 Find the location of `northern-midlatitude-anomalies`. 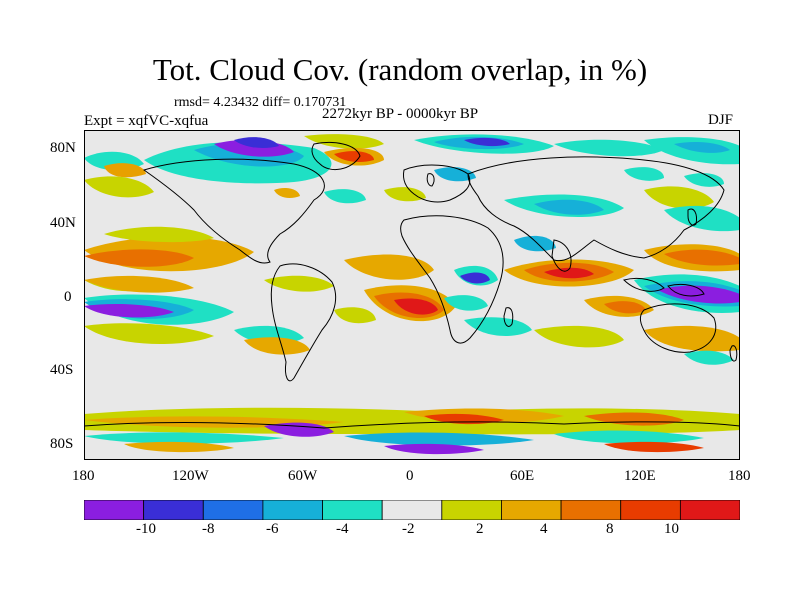

northern-midlatitude-anomalies is located at coordinates (412, 199).